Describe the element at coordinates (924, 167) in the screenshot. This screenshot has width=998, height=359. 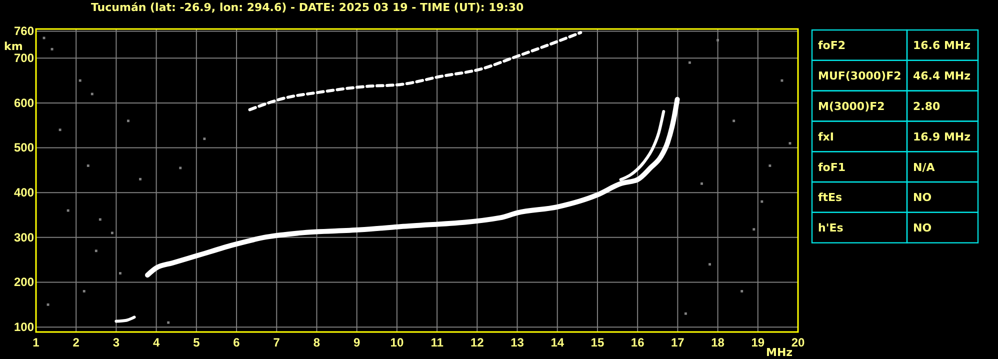
I see `text: N/A` at that location.